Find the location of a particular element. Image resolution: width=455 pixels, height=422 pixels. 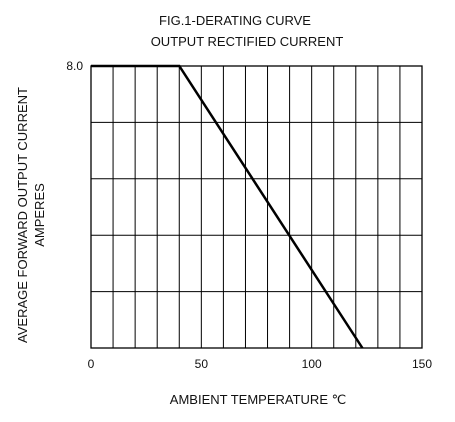

x-axis-label: AMBIENT TEMPERATURE ℃ is located at coordinates (258, 399).